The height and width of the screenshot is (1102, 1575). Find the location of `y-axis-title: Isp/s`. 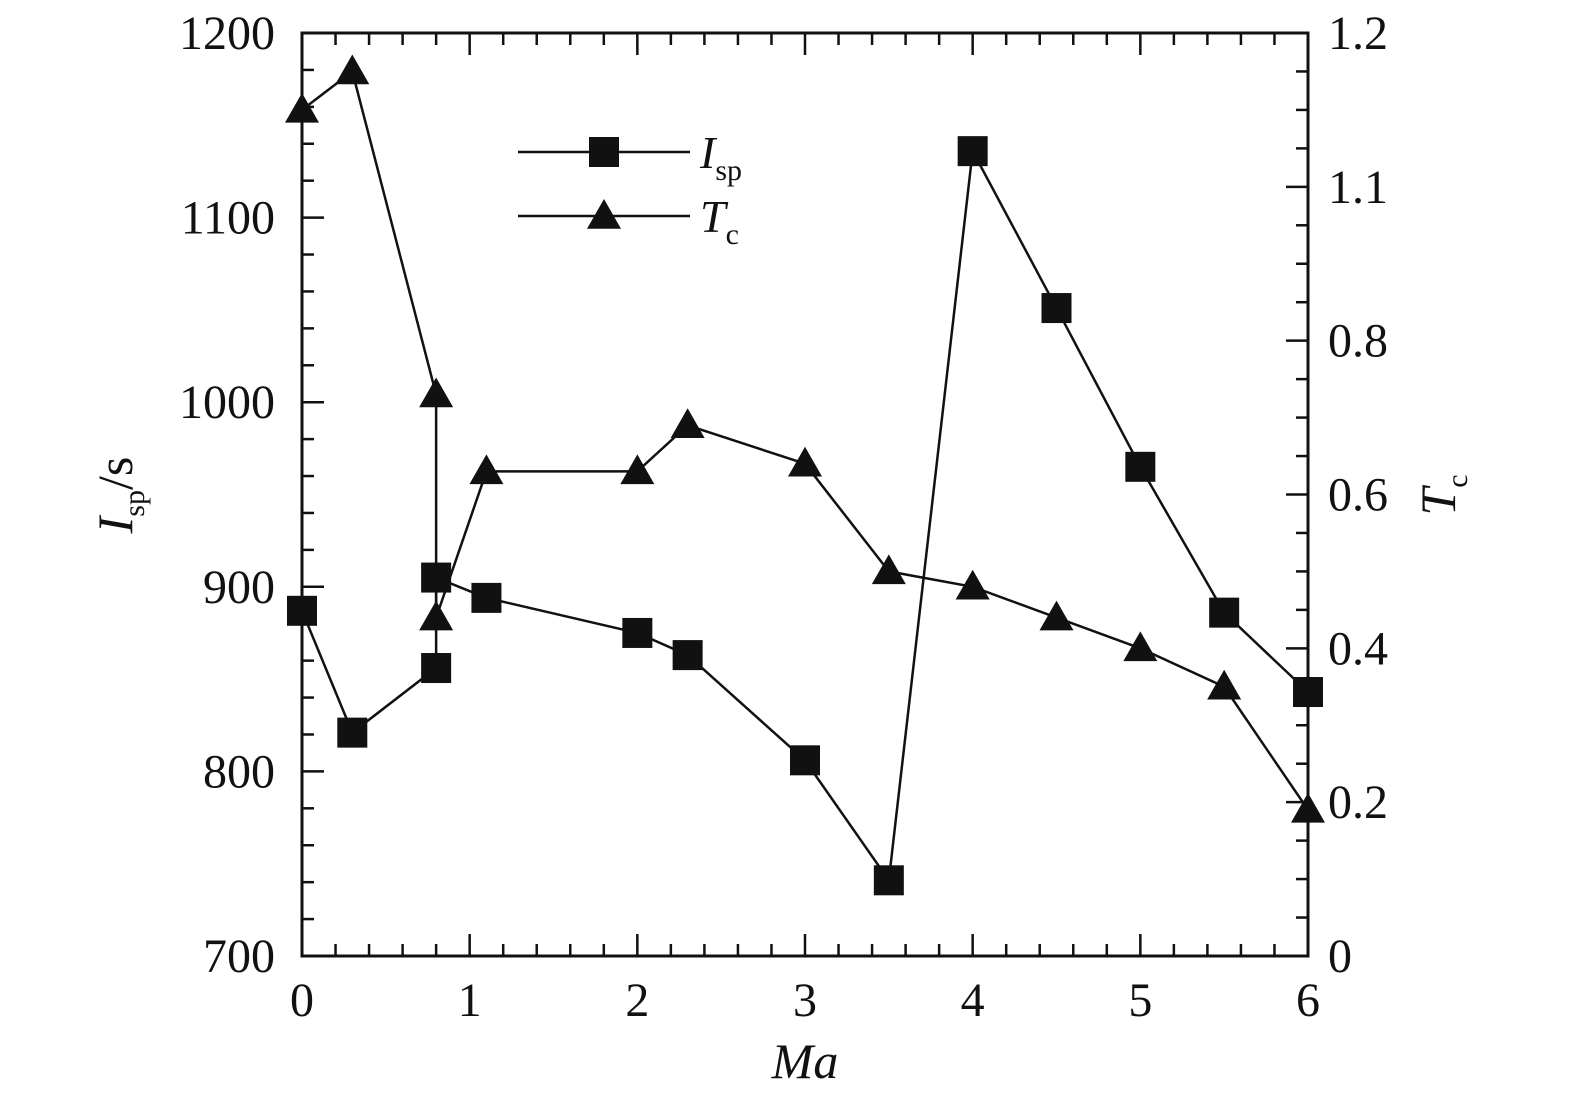

y-axis-title: Isp/s is located at coordinates (119, 496).